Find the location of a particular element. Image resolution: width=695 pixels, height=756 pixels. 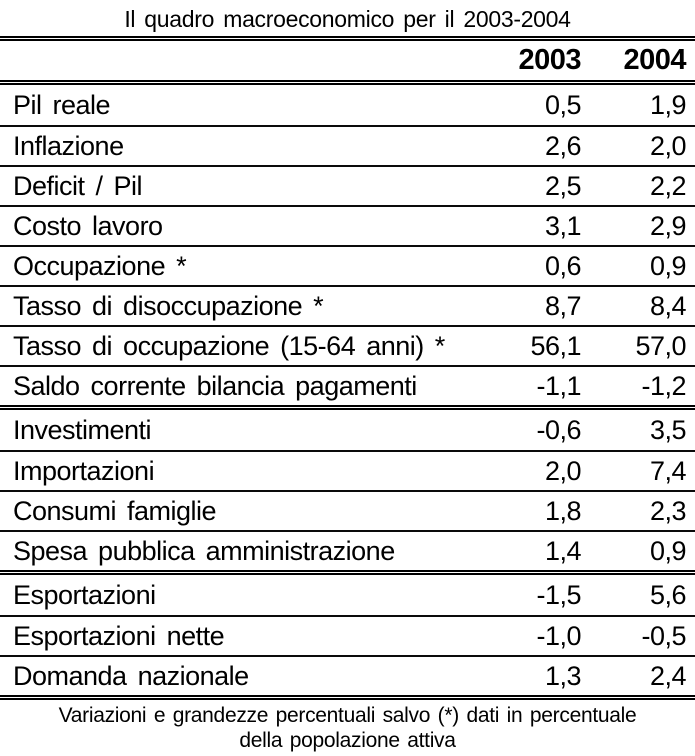

value-2003: -0,6 is located at coordinates (558, 429).